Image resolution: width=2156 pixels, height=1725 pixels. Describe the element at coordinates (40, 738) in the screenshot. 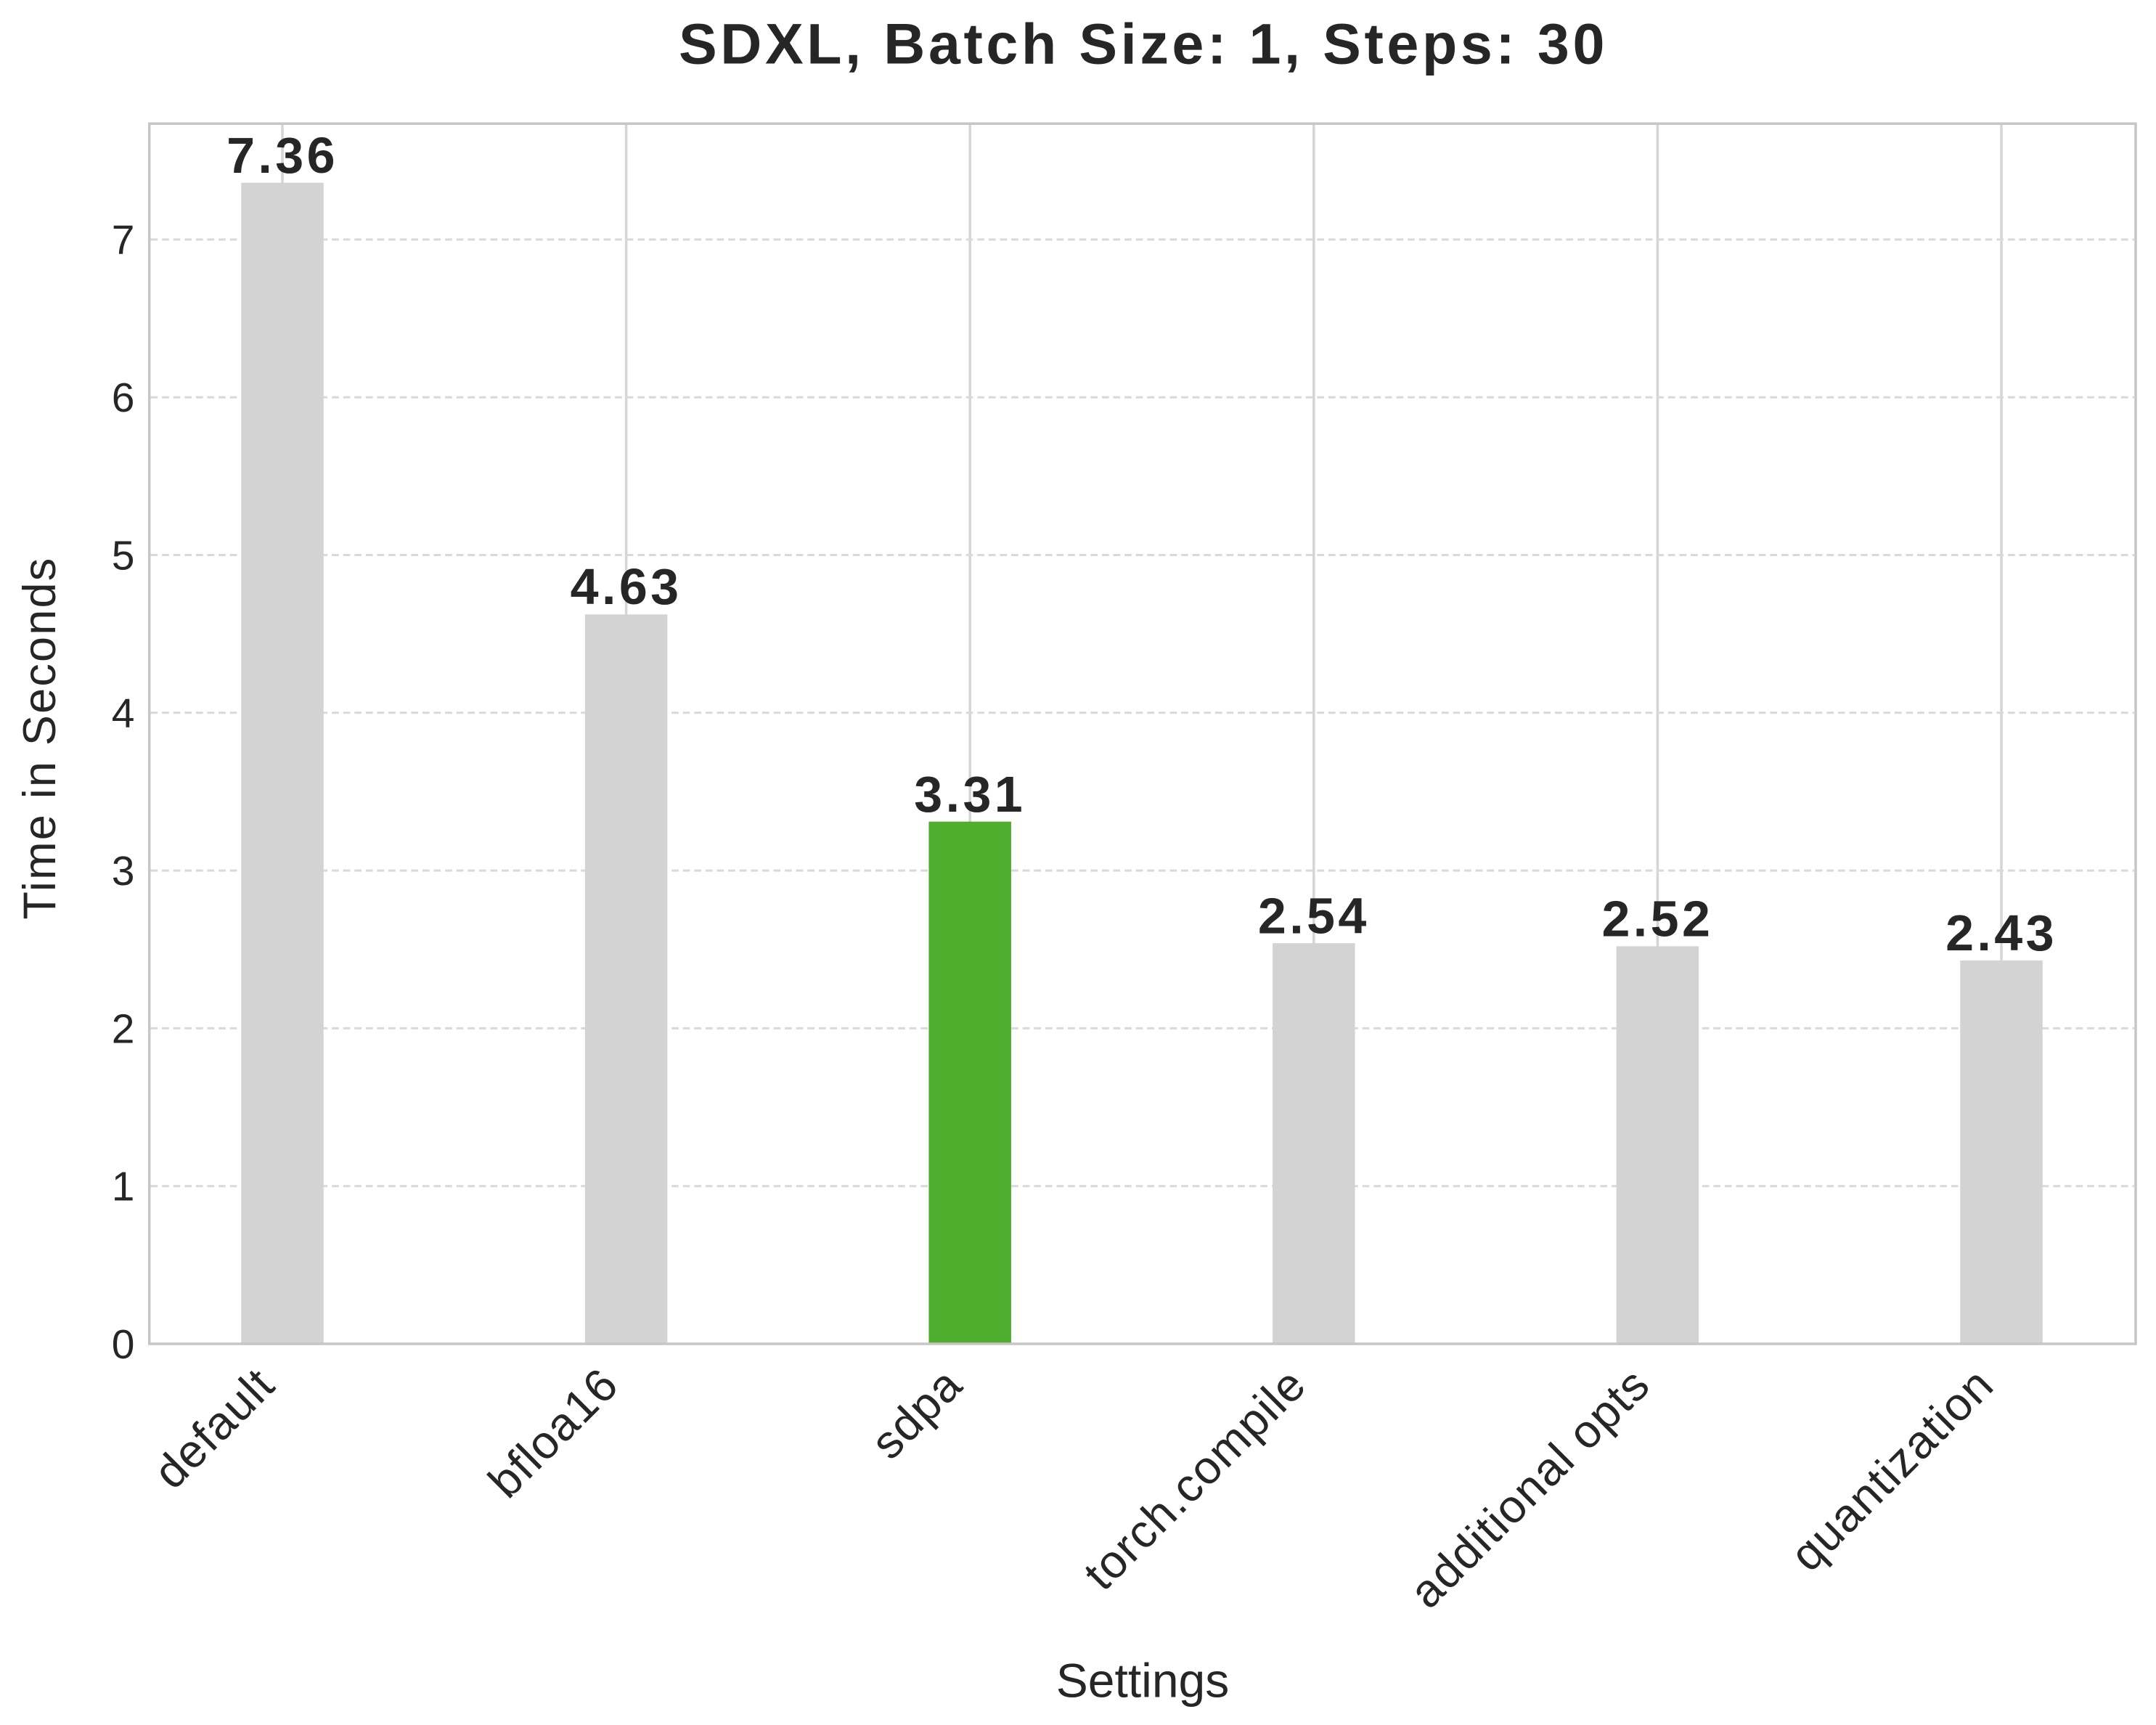

I see `svg-text: Time in Seconds` at that location.